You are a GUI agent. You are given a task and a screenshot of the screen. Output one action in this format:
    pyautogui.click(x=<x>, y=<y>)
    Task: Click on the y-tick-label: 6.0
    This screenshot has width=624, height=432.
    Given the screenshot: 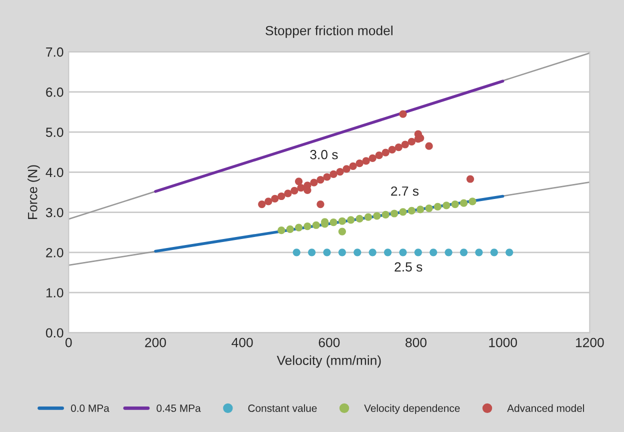 What is the action you would take?
    pyautogui.click(x=55, y=92)
    